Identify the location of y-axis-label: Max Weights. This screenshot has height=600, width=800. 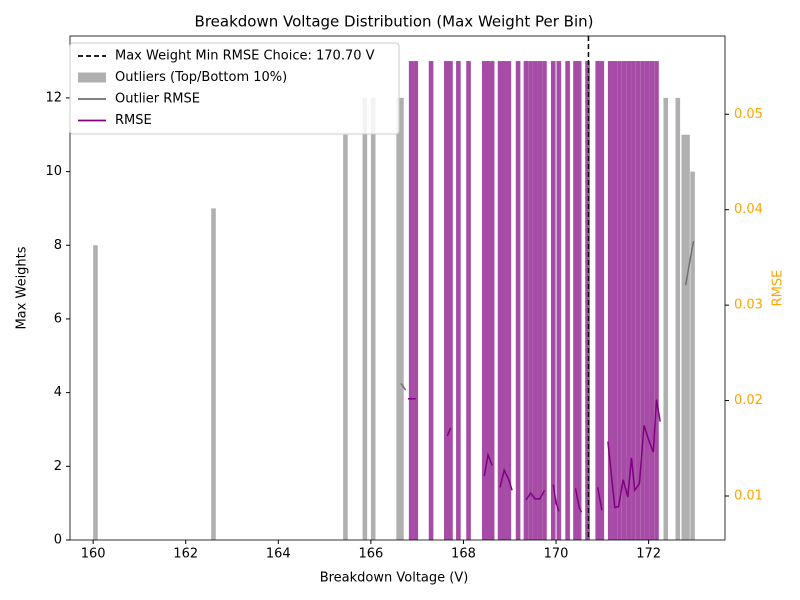
(22, 287).